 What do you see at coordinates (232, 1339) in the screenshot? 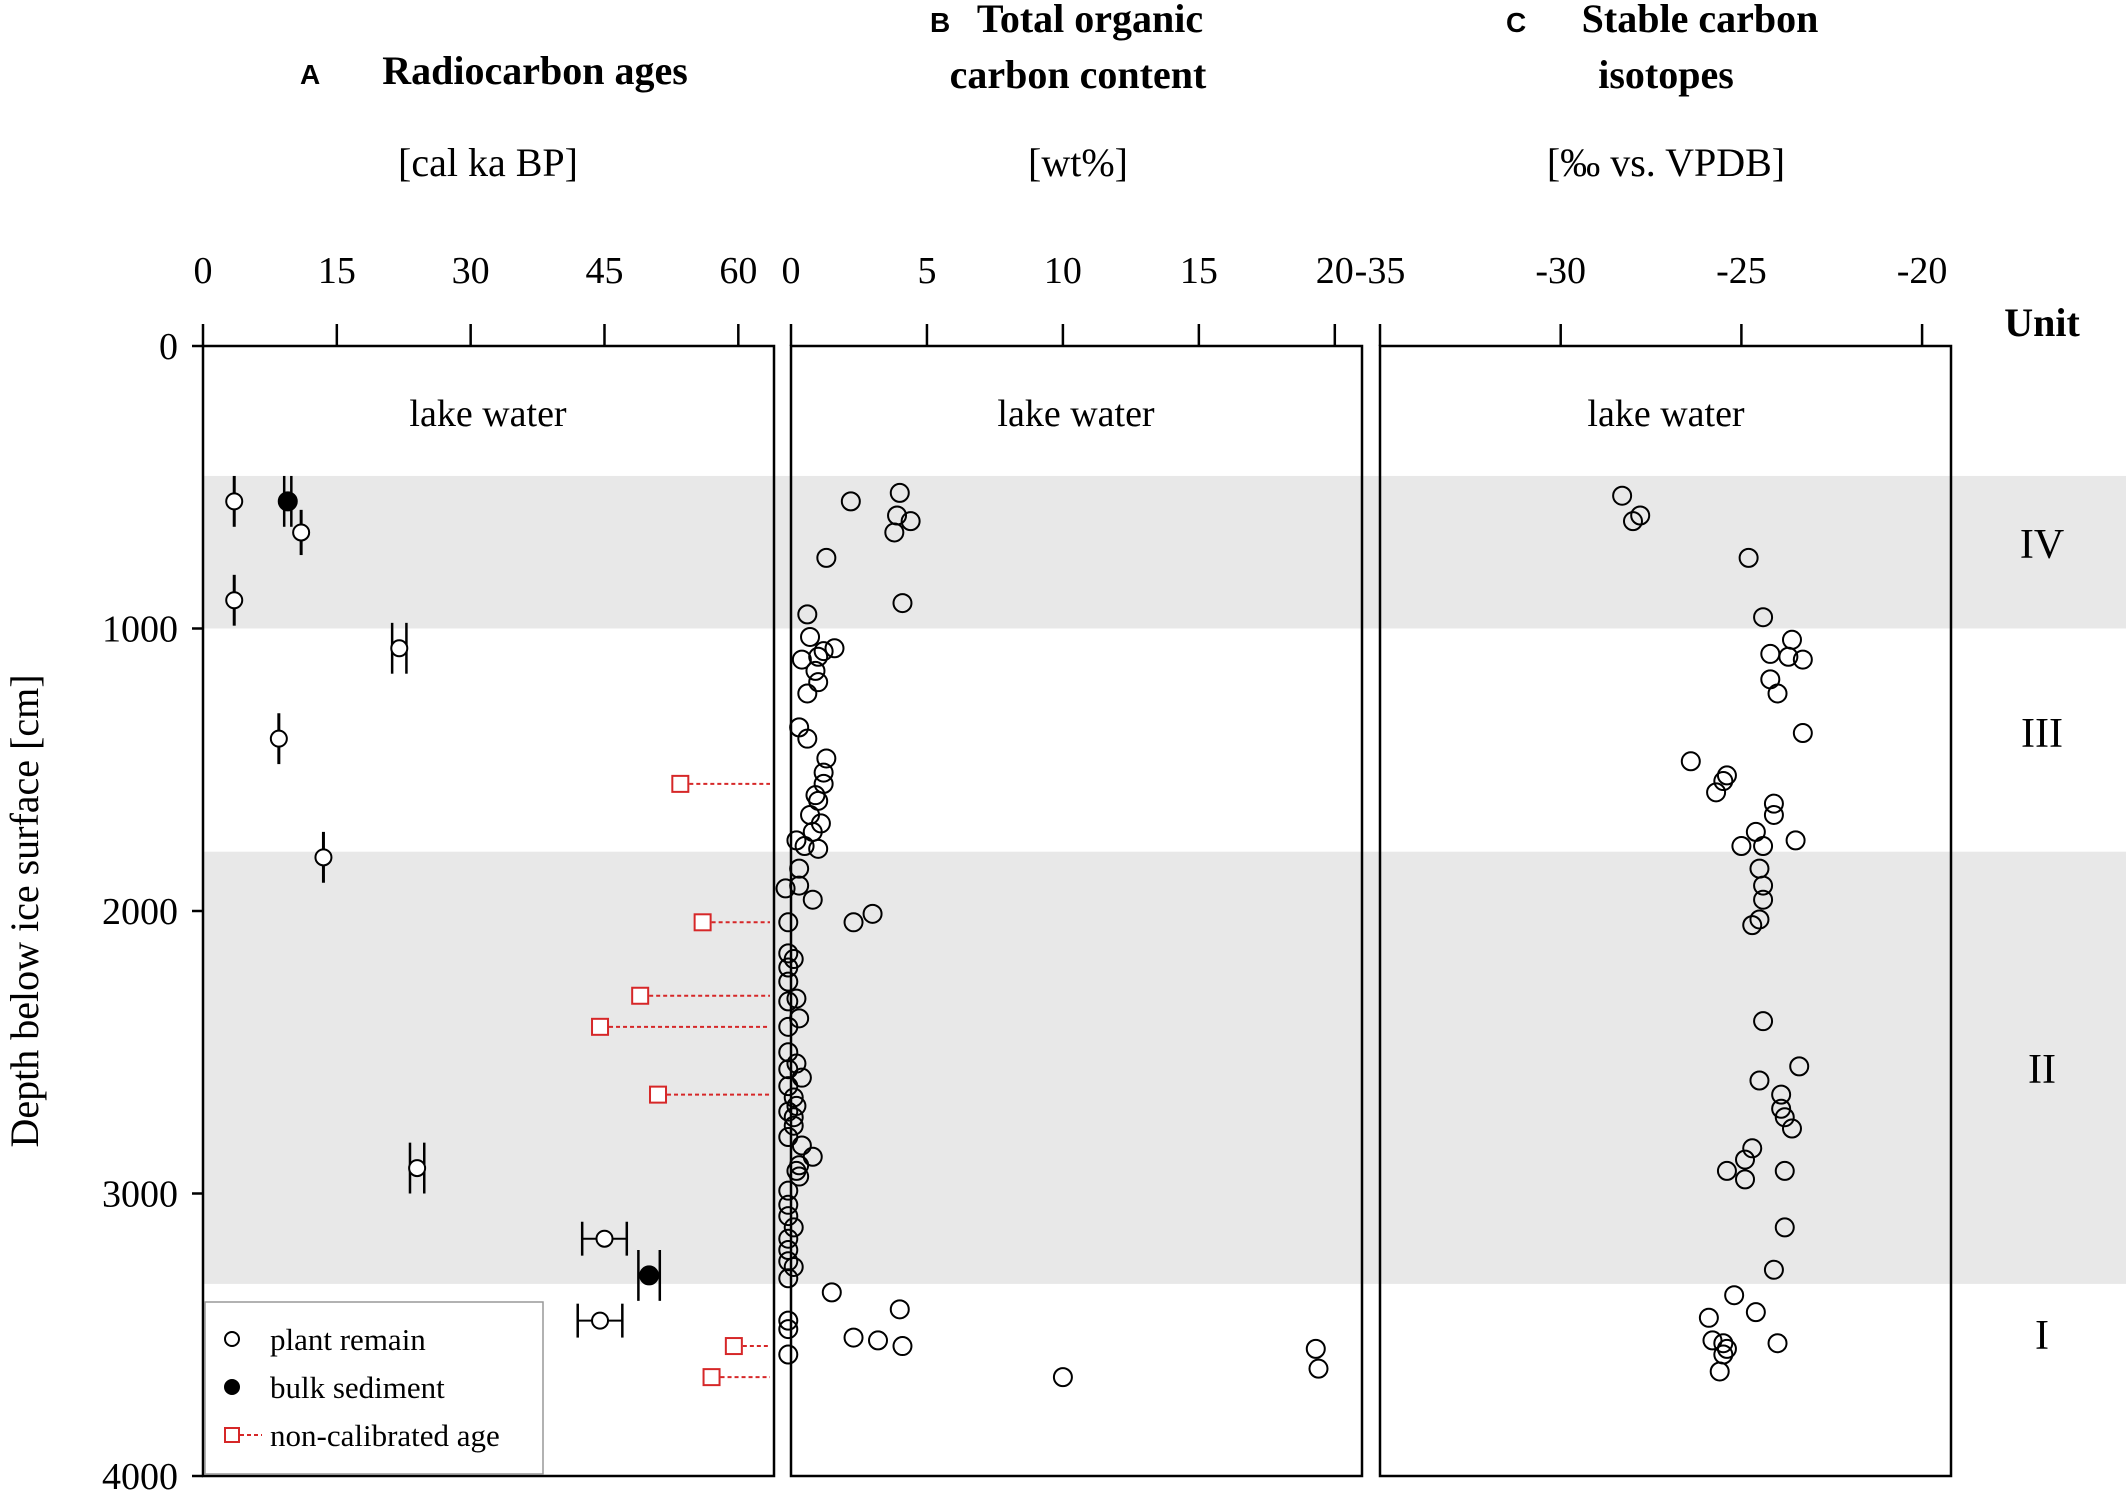
I see `legend-plant-remain-symbol` at bounding box center [232, 1339].